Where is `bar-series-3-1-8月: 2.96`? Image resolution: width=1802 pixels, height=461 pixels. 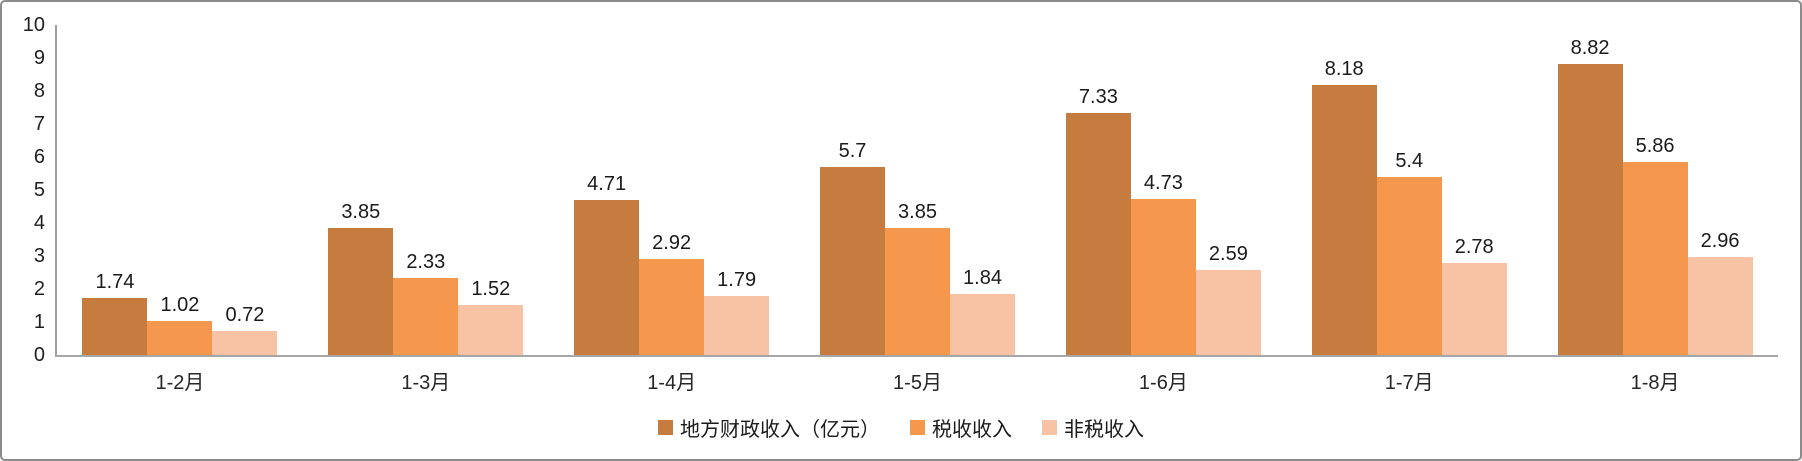 bar-series-3-1-8月: 2.96 is located at coordinates (1720, 292).